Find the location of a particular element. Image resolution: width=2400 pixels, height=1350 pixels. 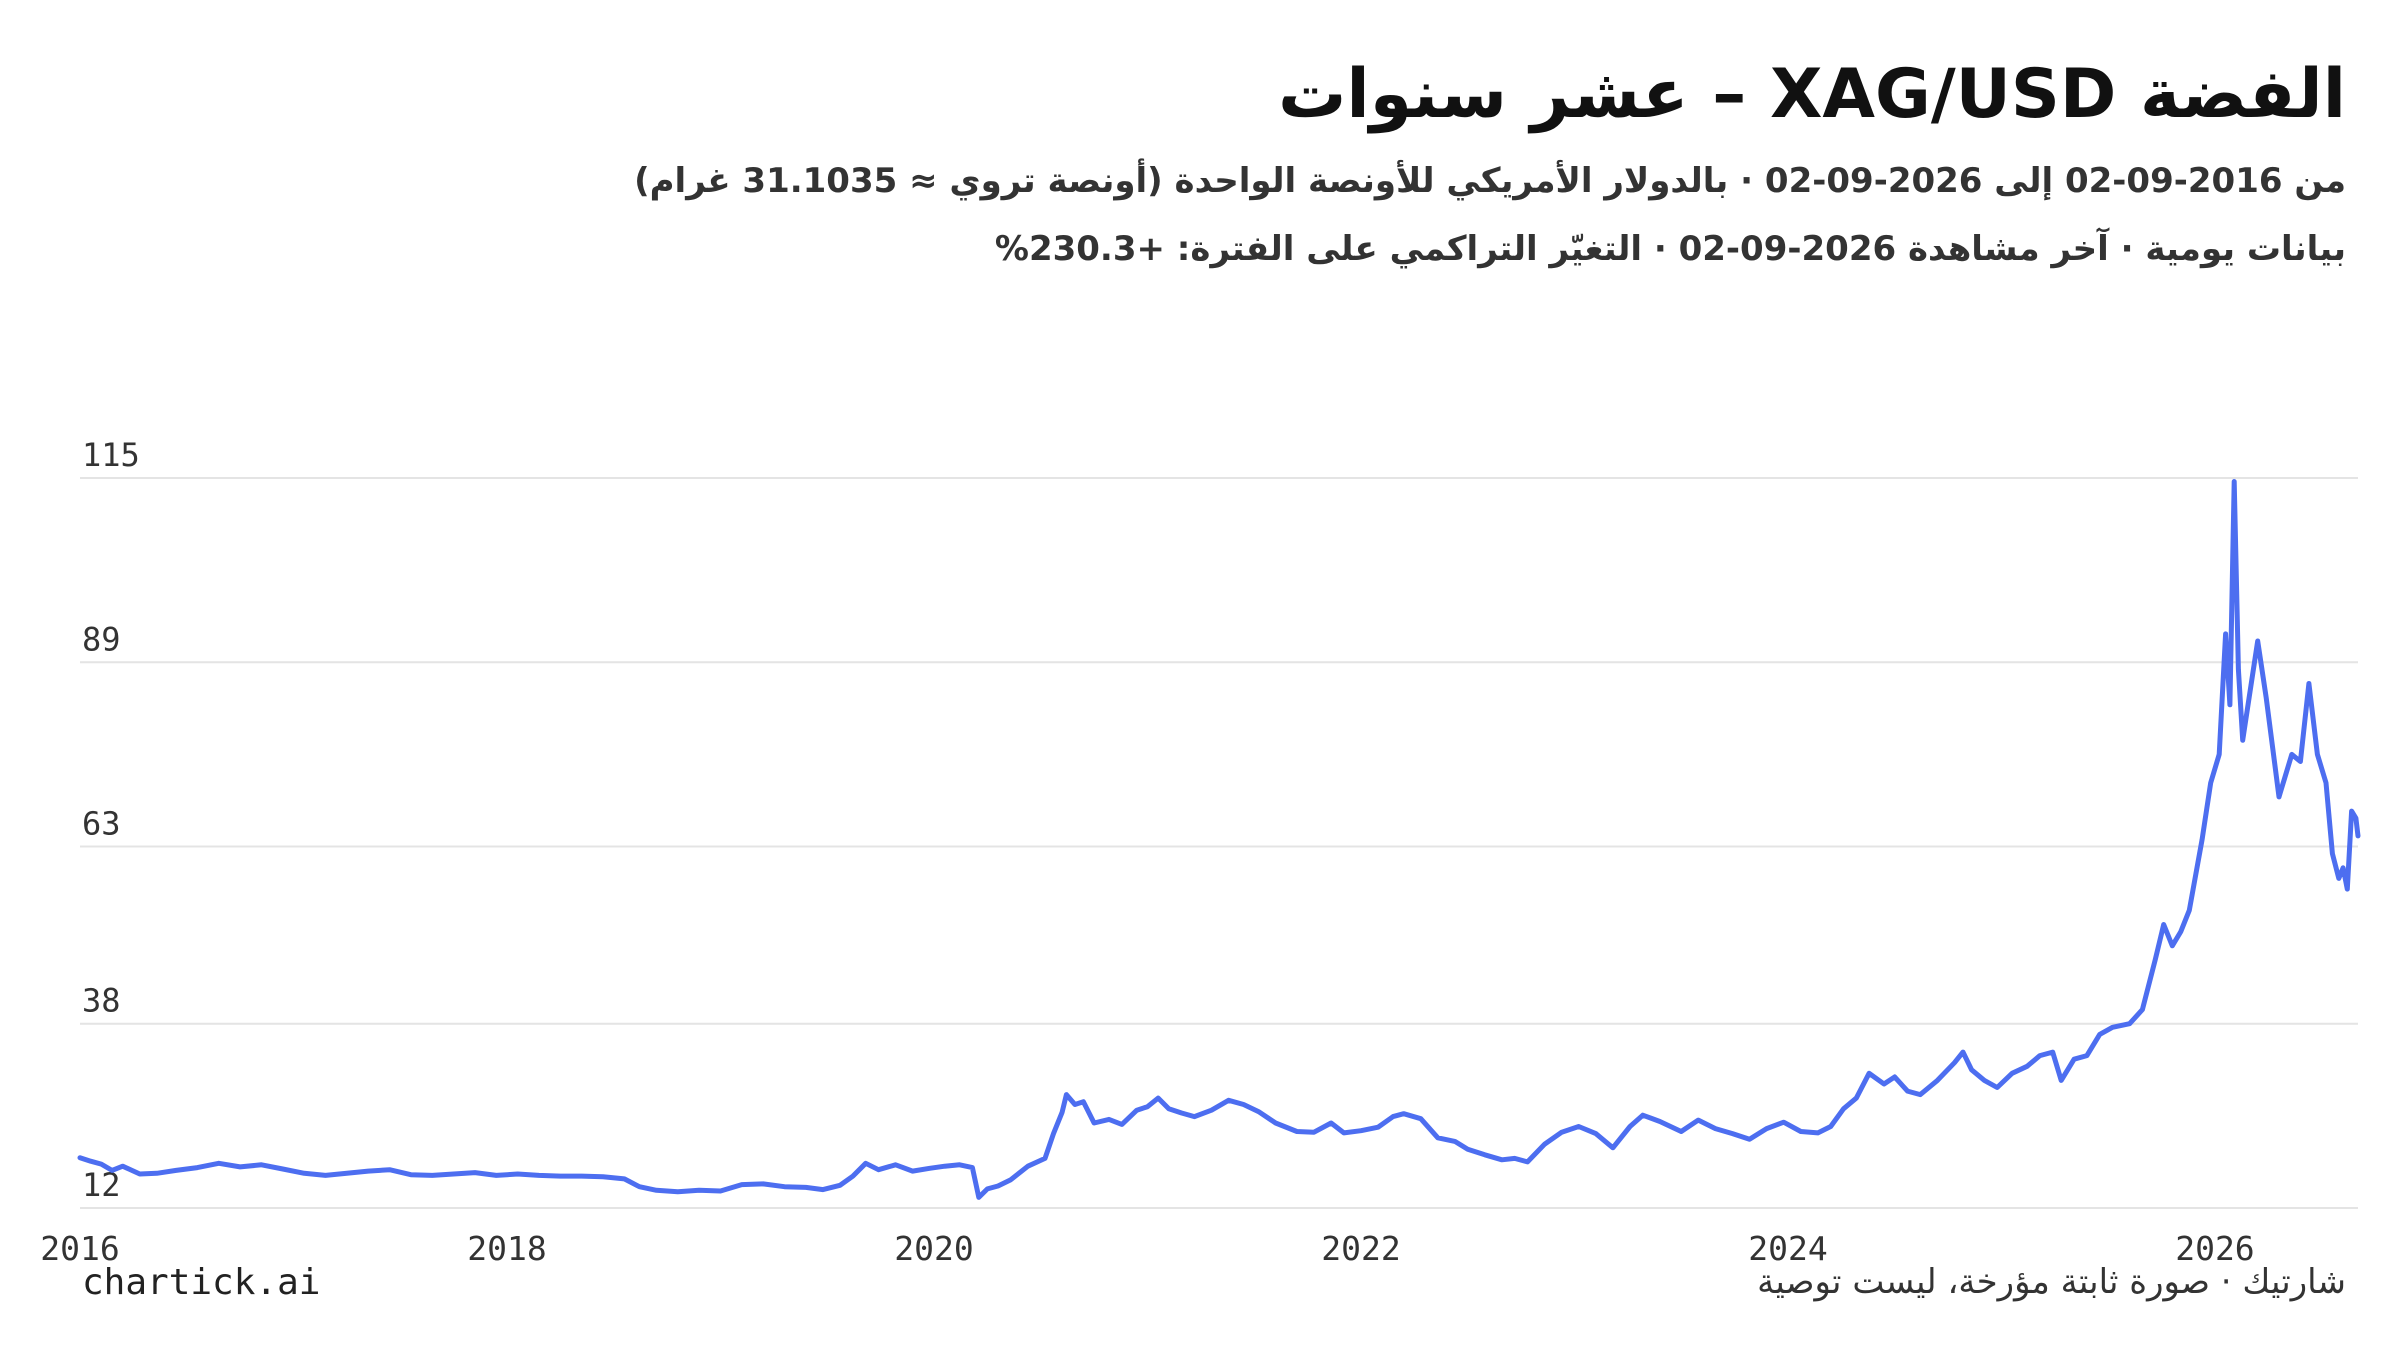

y-tick-label: 115 is located at coordinates (111, 455).